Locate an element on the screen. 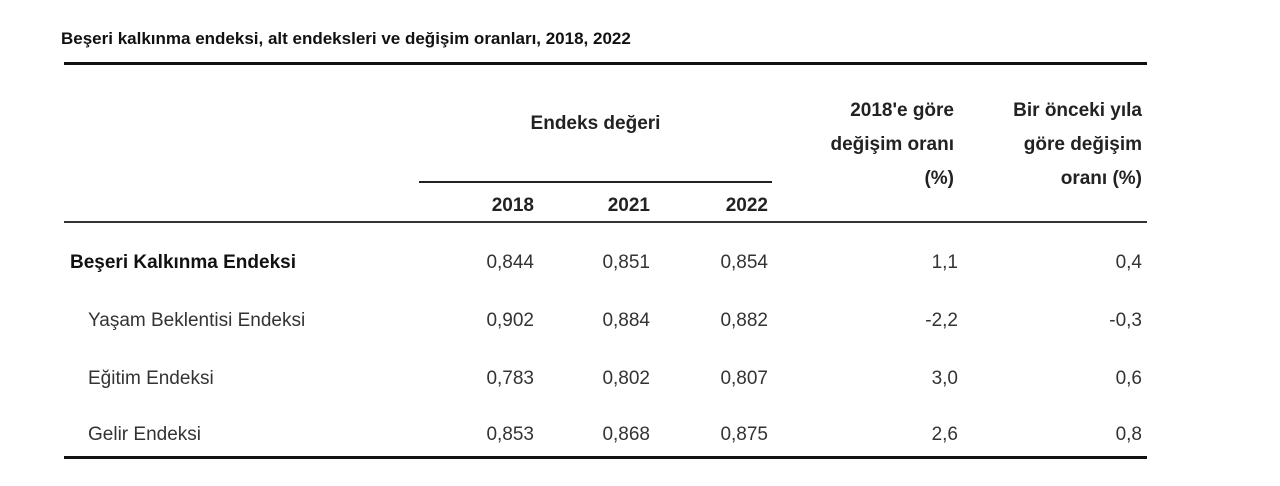 This screenshot has width=1280, height=486. row-label: Yaşam Beklentisi Endeksi is located at coordinates (197, 320).